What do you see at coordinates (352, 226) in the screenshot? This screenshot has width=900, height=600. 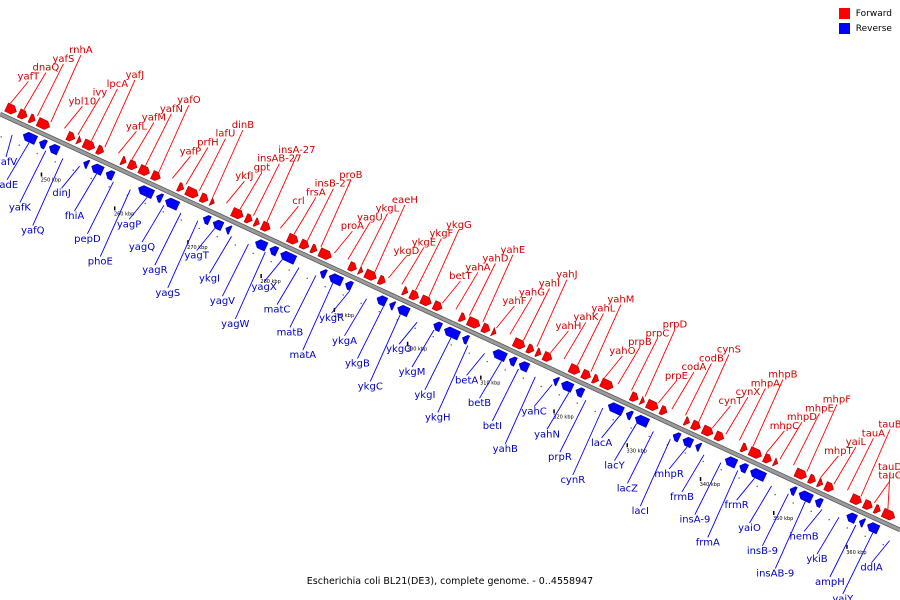 I see `gene-label-proa: proA` at bounding box center [352, 226].